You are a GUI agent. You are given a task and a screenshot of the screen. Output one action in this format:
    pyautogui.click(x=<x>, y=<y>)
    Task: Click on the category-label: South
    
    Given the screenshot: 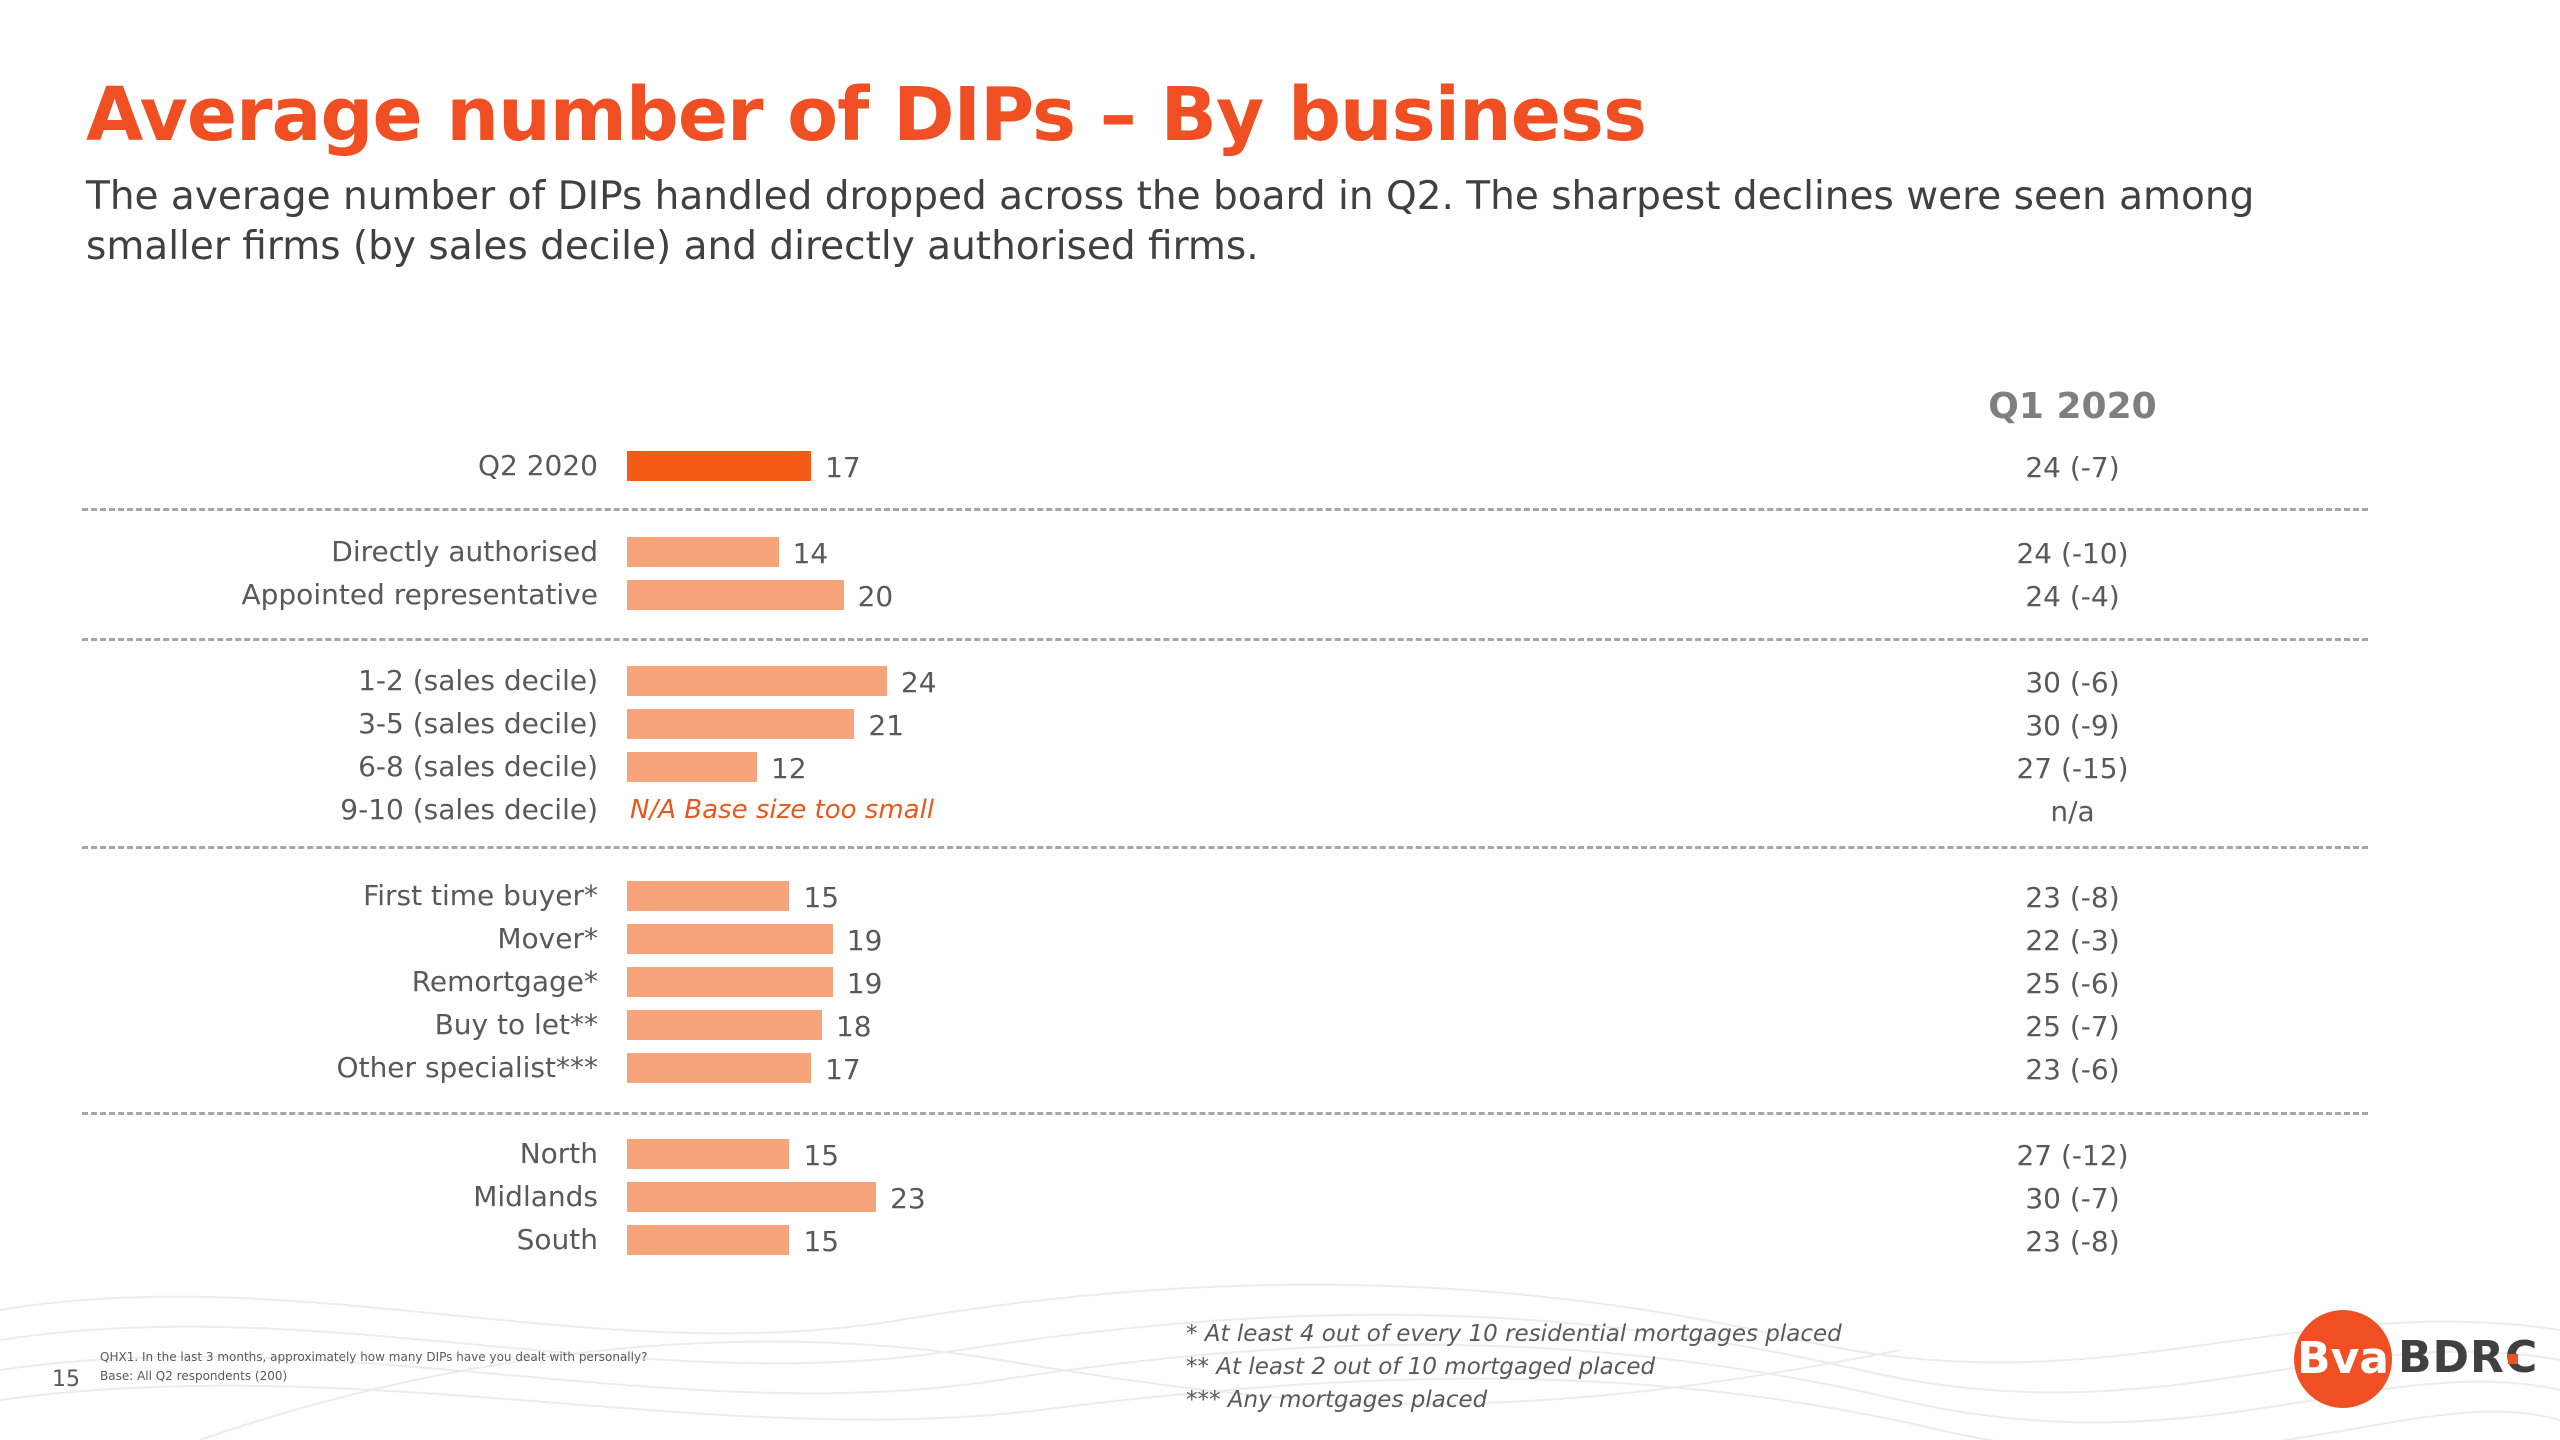 What is the action you would take?
    pyautogui.click(x=557, y=1239)
    